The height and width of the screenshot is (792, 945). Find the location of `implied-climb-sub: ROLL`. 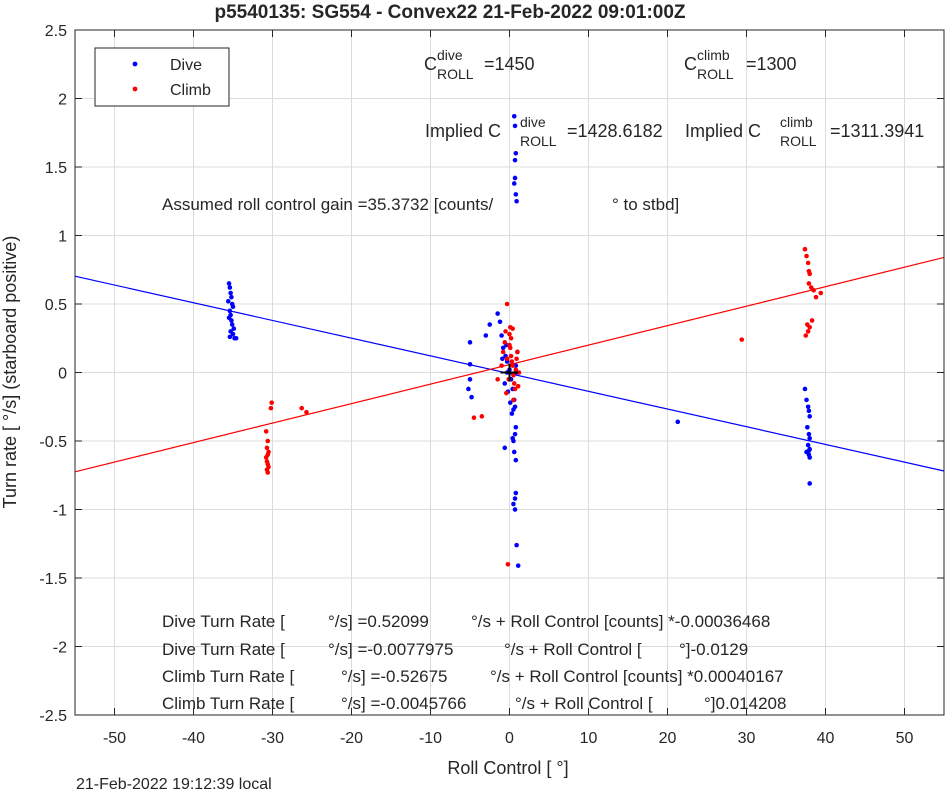

implied-climb-sub: ROLL is located at coordinates (798, 141).